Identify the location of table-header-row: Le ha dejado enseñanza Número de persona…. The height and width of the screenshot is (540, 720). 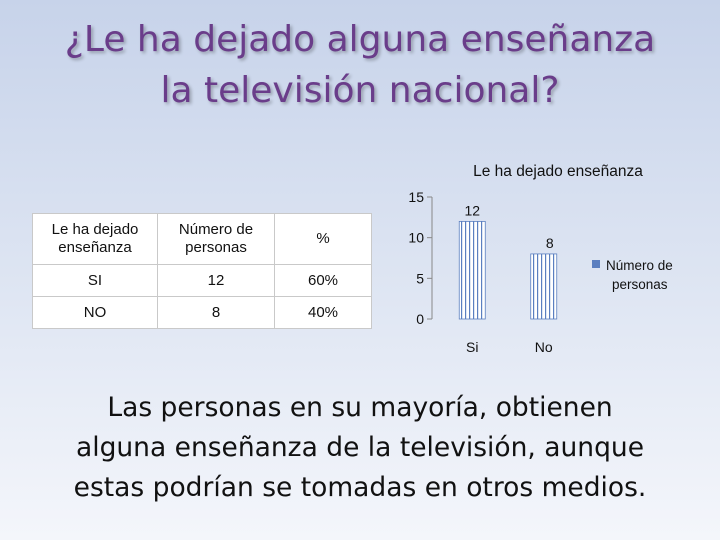
(202, 239).